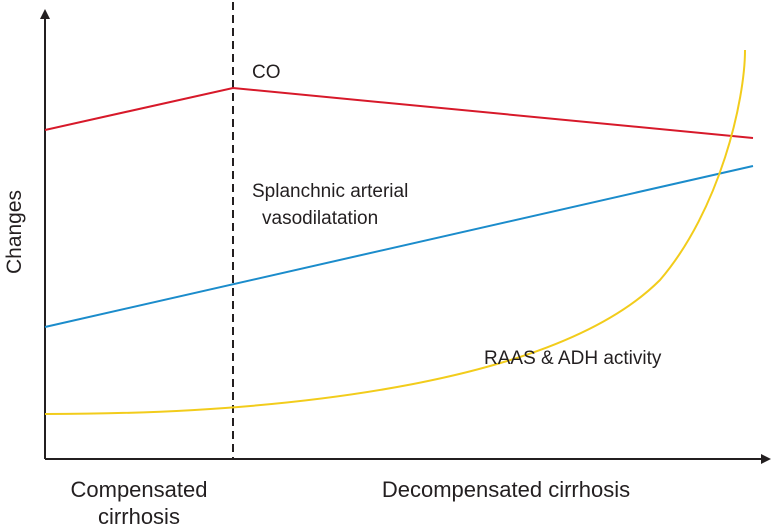 The image size is (777, 529). I want to click on splanchnic-label-line1: Splanchnic arterial, so click(330, 191).